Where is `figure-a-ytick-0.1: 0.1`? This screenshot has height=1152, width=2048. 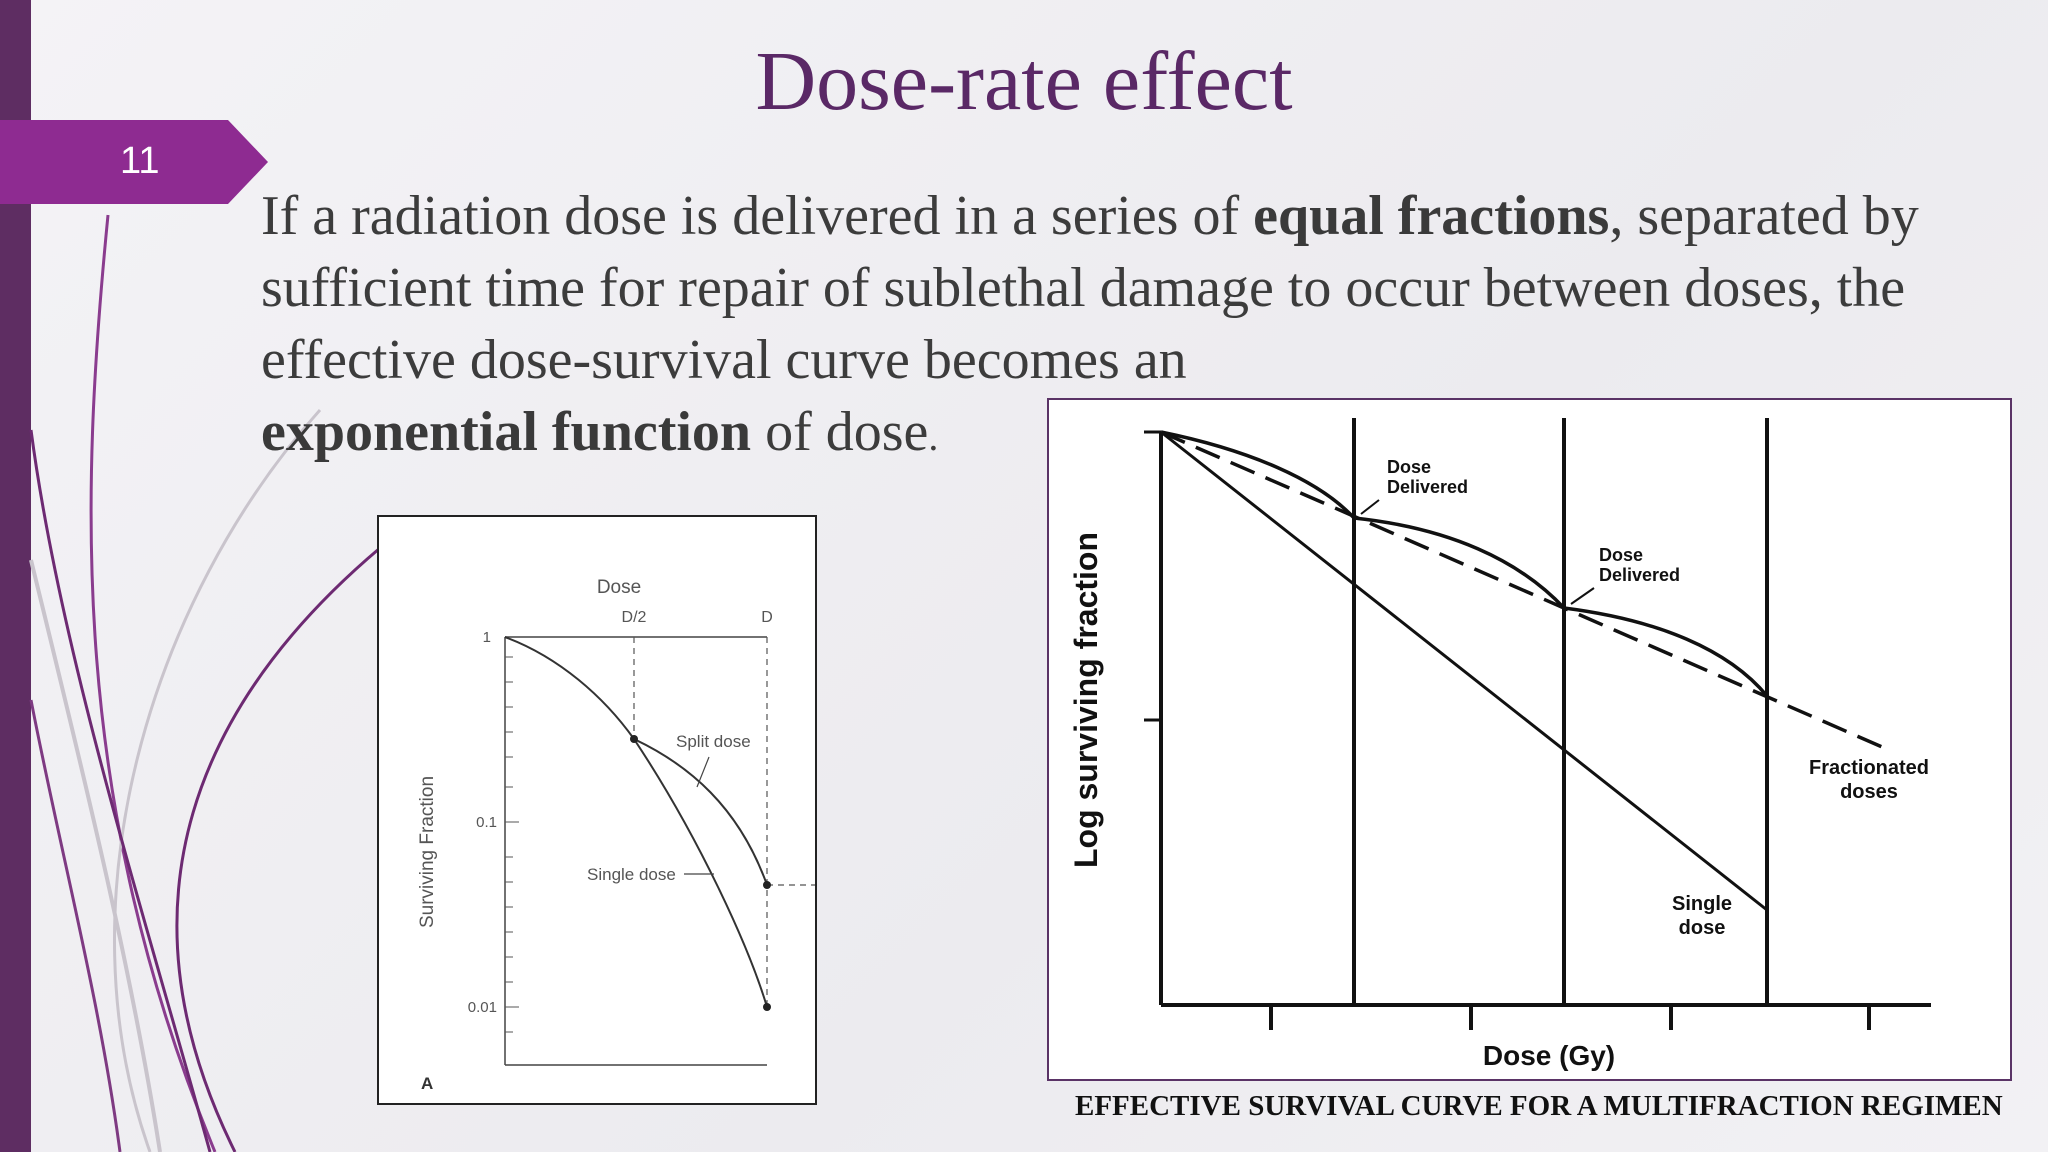
figure-a-ytick-0.1: 0.1 is located at coordinates (486, 822).